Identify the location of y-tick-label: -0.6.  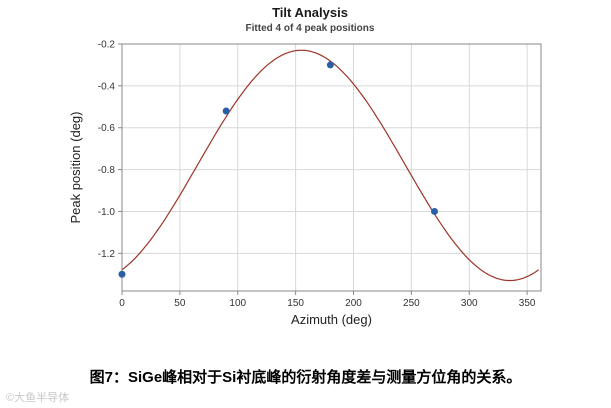
(107, 128).